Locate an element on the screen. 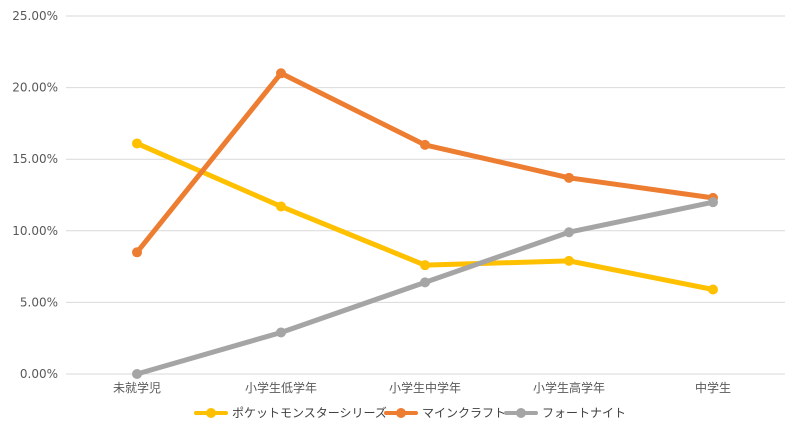  y-tick-label: 5.00% is located at coordinates (39, 302).